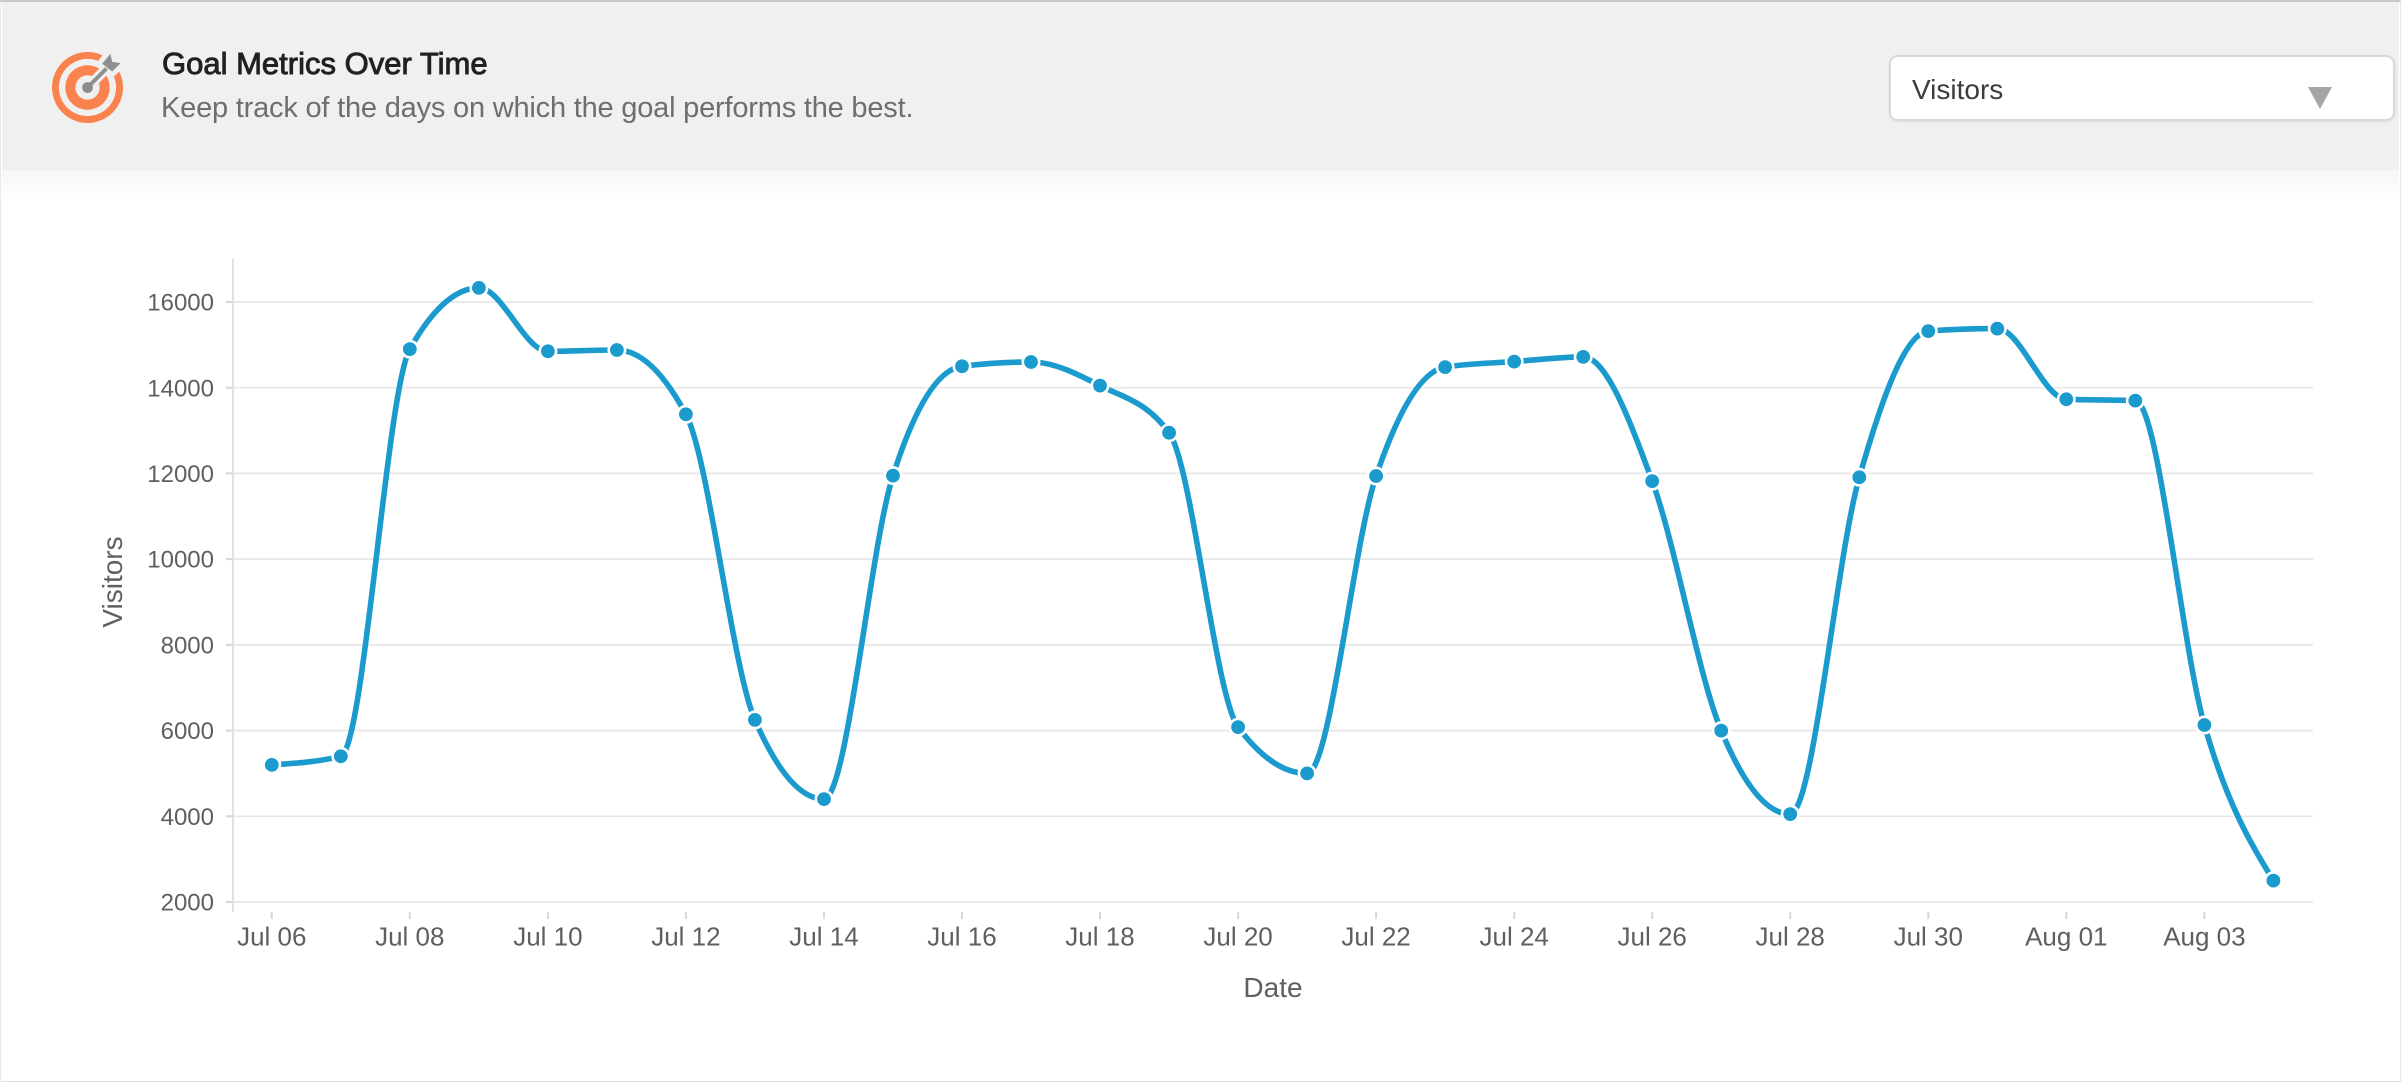 This screenshot has height=1082, width=2401. What do you see at coordinates (961, 937) in the screenshot?
I see `svg-text: Jul 16` at bounding box center [961, 937].